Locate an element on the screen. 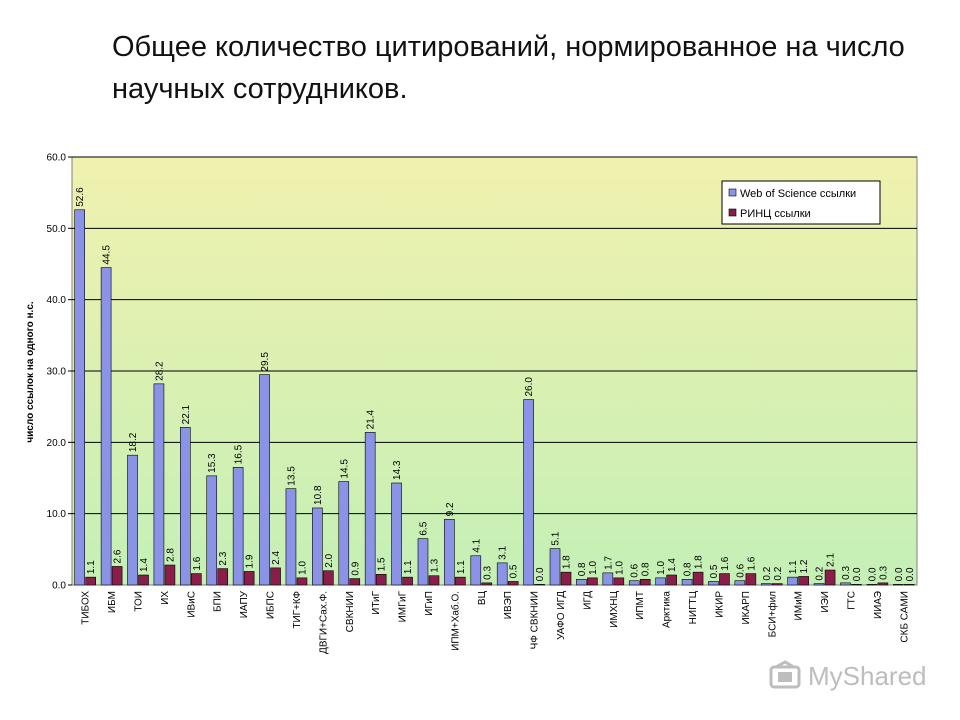  bar-label-wos: 1.0 is located at coordinates (661, 568).